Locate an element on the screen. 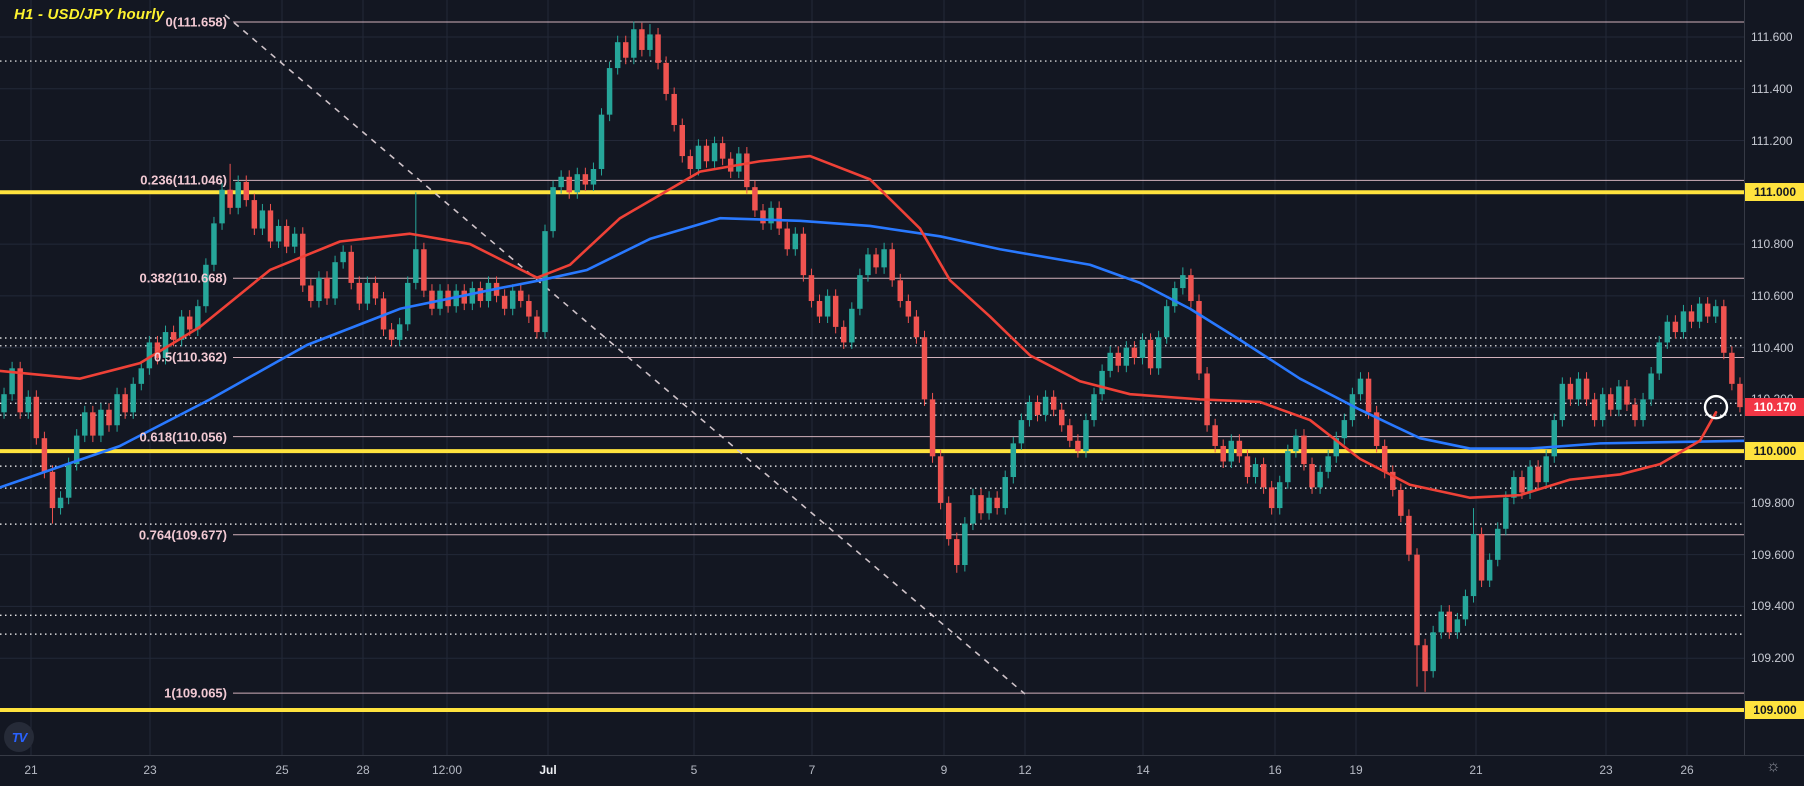 The image size is (1804, 786). yellow-price-chip: 111.000 is located at coordinates (1774, 192).